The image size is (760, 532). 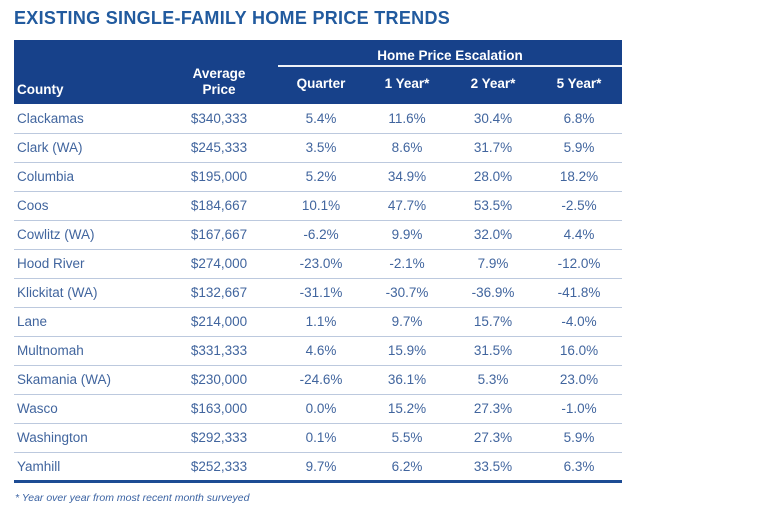 What do you see at coordinates (219, 438) in the screenshot?
I see `cell-average-price: $292,333` at bounding box center [219, 438].